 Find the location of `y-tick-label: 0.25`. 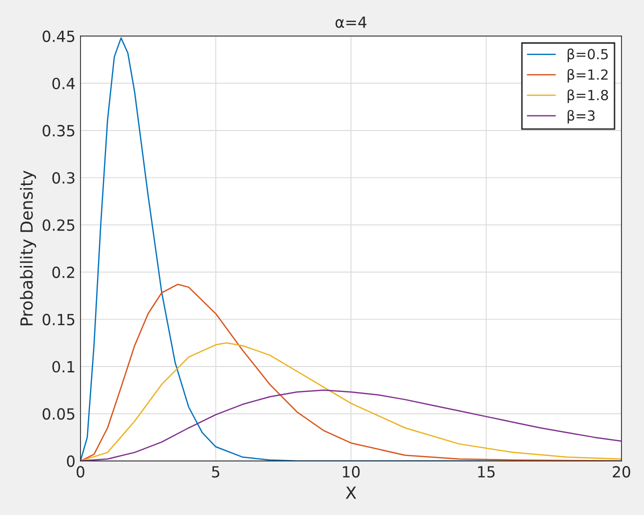

y-tick-label: 0.25 is located at coordinates (58, 225).